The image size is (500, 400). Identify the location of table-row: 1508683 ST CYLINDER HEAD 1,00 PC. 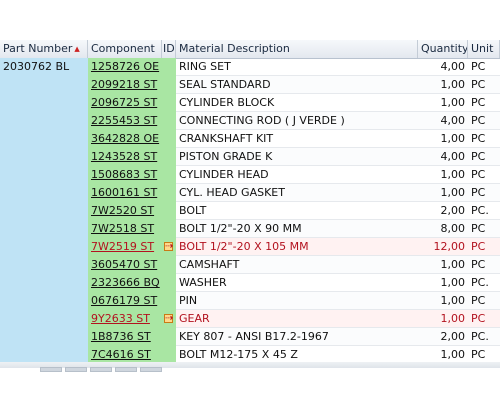
(250, 175).